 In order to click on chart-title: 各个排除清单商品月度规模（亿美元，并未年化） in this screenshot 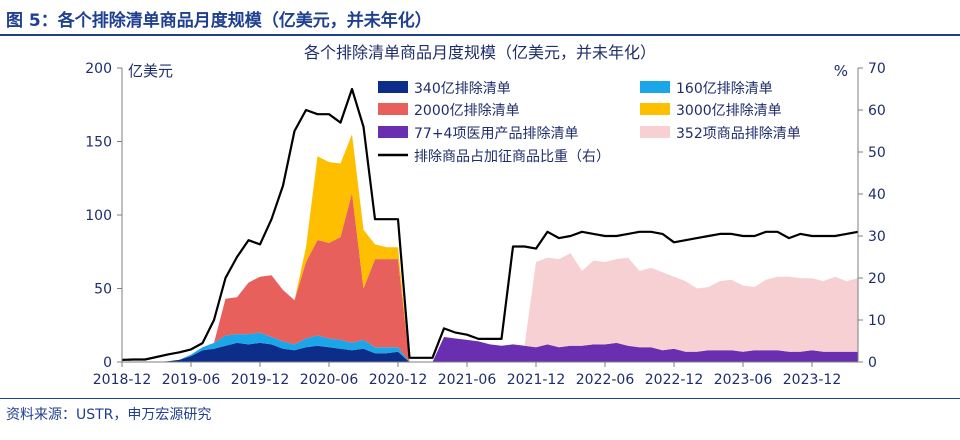, I will do `click(480, 52)`.